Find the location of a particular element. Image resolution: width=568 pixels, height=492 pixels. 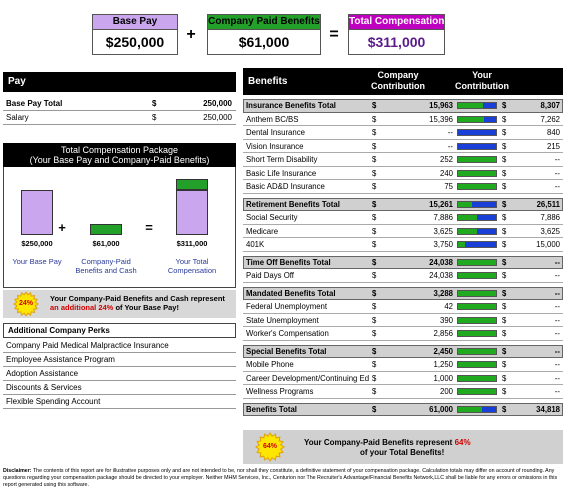

perk-item: Employee Assistance Program is located at coordinates (119, 360).